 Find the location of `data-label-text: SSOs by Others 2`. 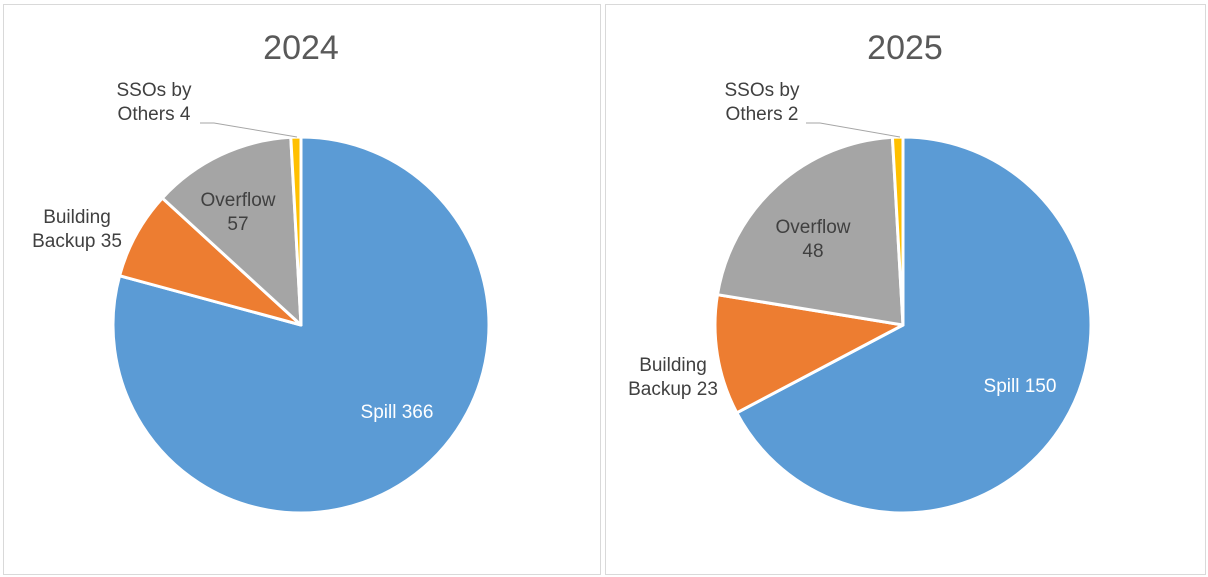

data-label-text: SSOs by Others 2 is located at coordinates (762, 103).